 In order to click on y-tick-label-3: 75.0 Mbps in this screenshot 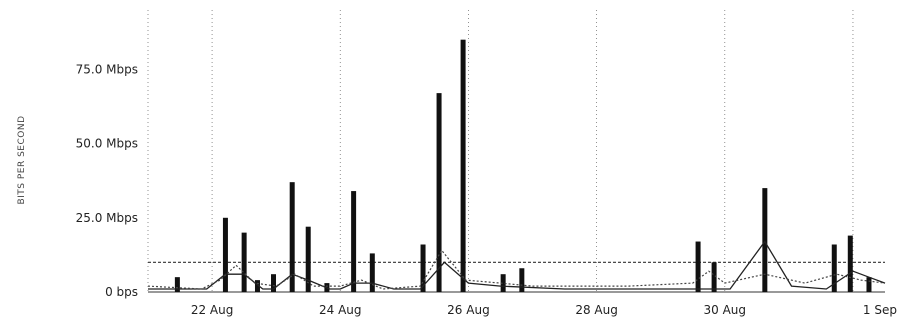, I will do `click(107, 69)`.